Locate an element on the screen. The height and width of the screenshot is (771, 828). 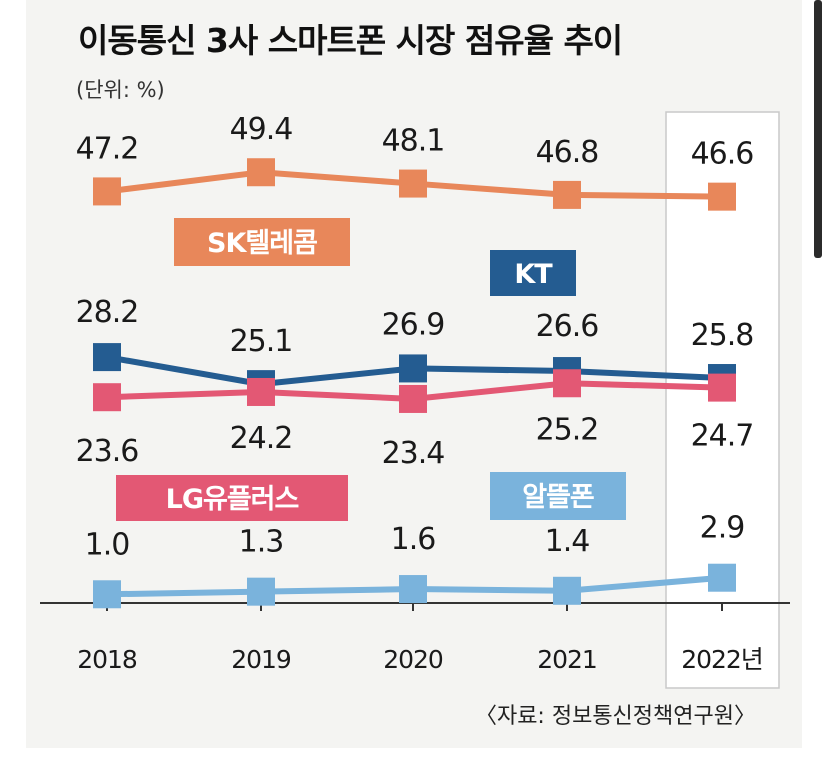
data-label: 23.4 is located at coordinates (413, 453).